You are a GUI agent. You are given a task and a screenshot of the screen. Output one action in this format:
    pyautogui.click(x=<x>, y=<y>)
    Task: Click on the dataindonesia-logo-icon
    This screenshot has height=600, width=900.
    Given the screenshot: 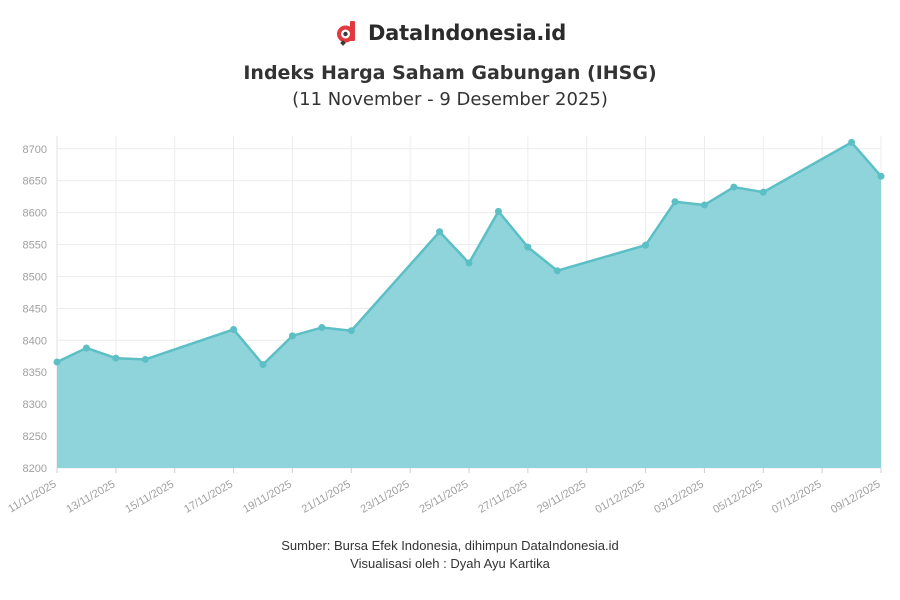 What is the action you would take?
    pyautogui.click(x=345, y=33)
    